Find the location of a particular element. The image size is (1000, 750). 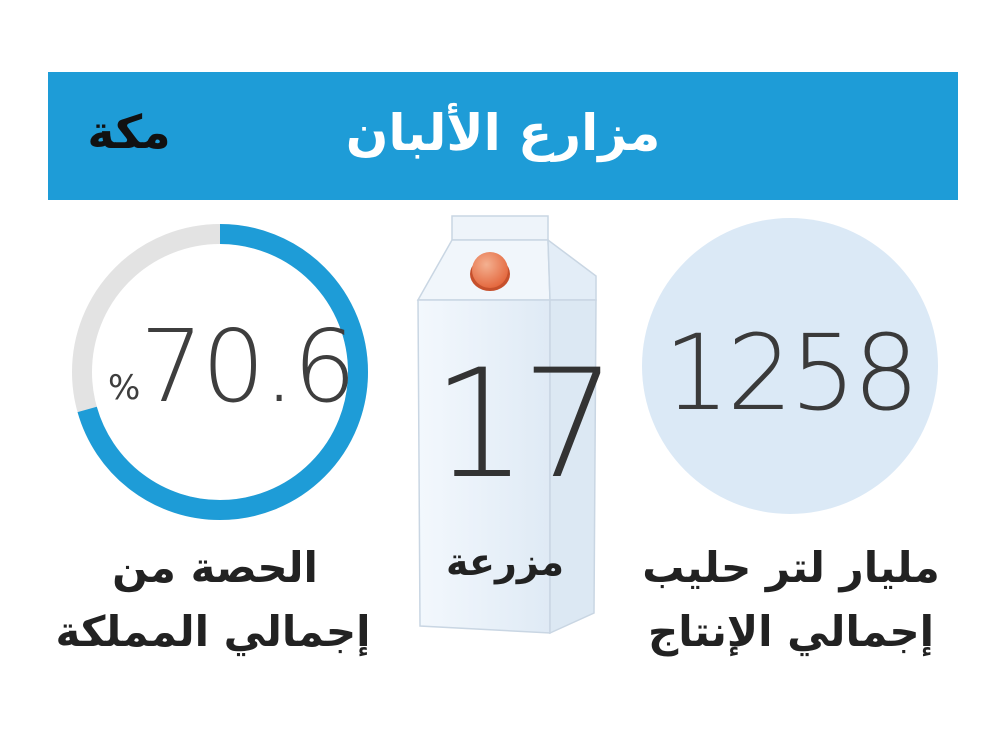

percent-sign: % is located at coordinates (124, 388).